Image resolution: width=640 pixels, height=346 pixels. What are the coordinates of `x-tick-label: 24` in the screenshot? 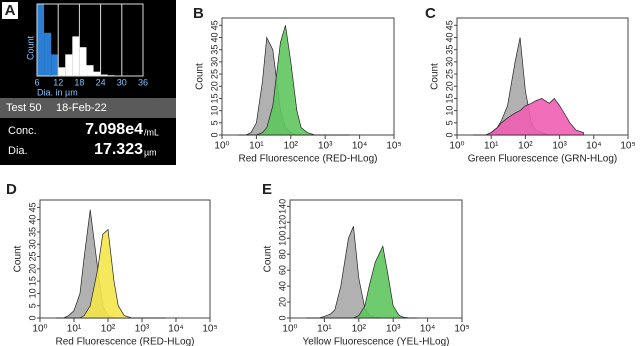 It's located at (101, 82).